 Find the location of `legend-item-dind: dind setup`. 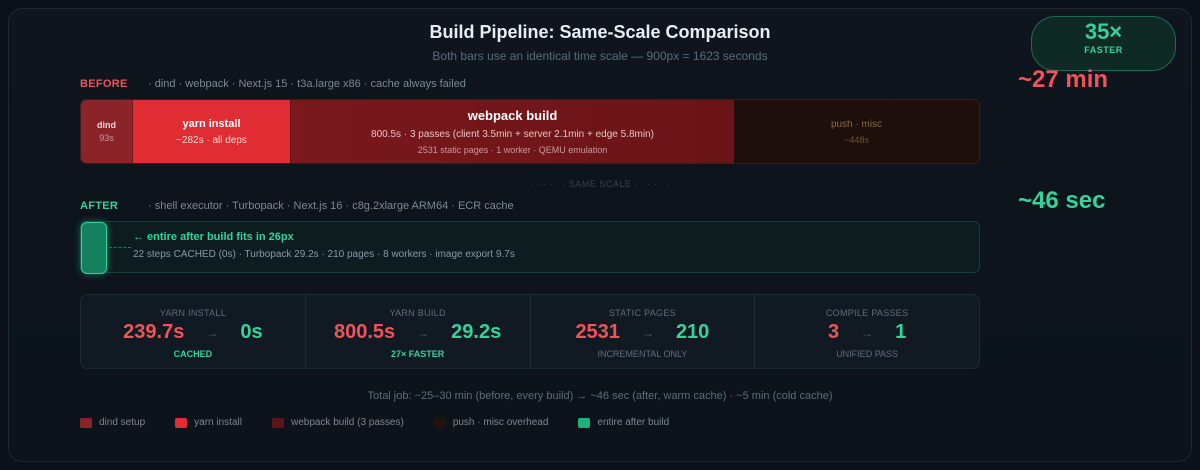

legend-item-dind: dind setup is located at coordinates (112, 422).